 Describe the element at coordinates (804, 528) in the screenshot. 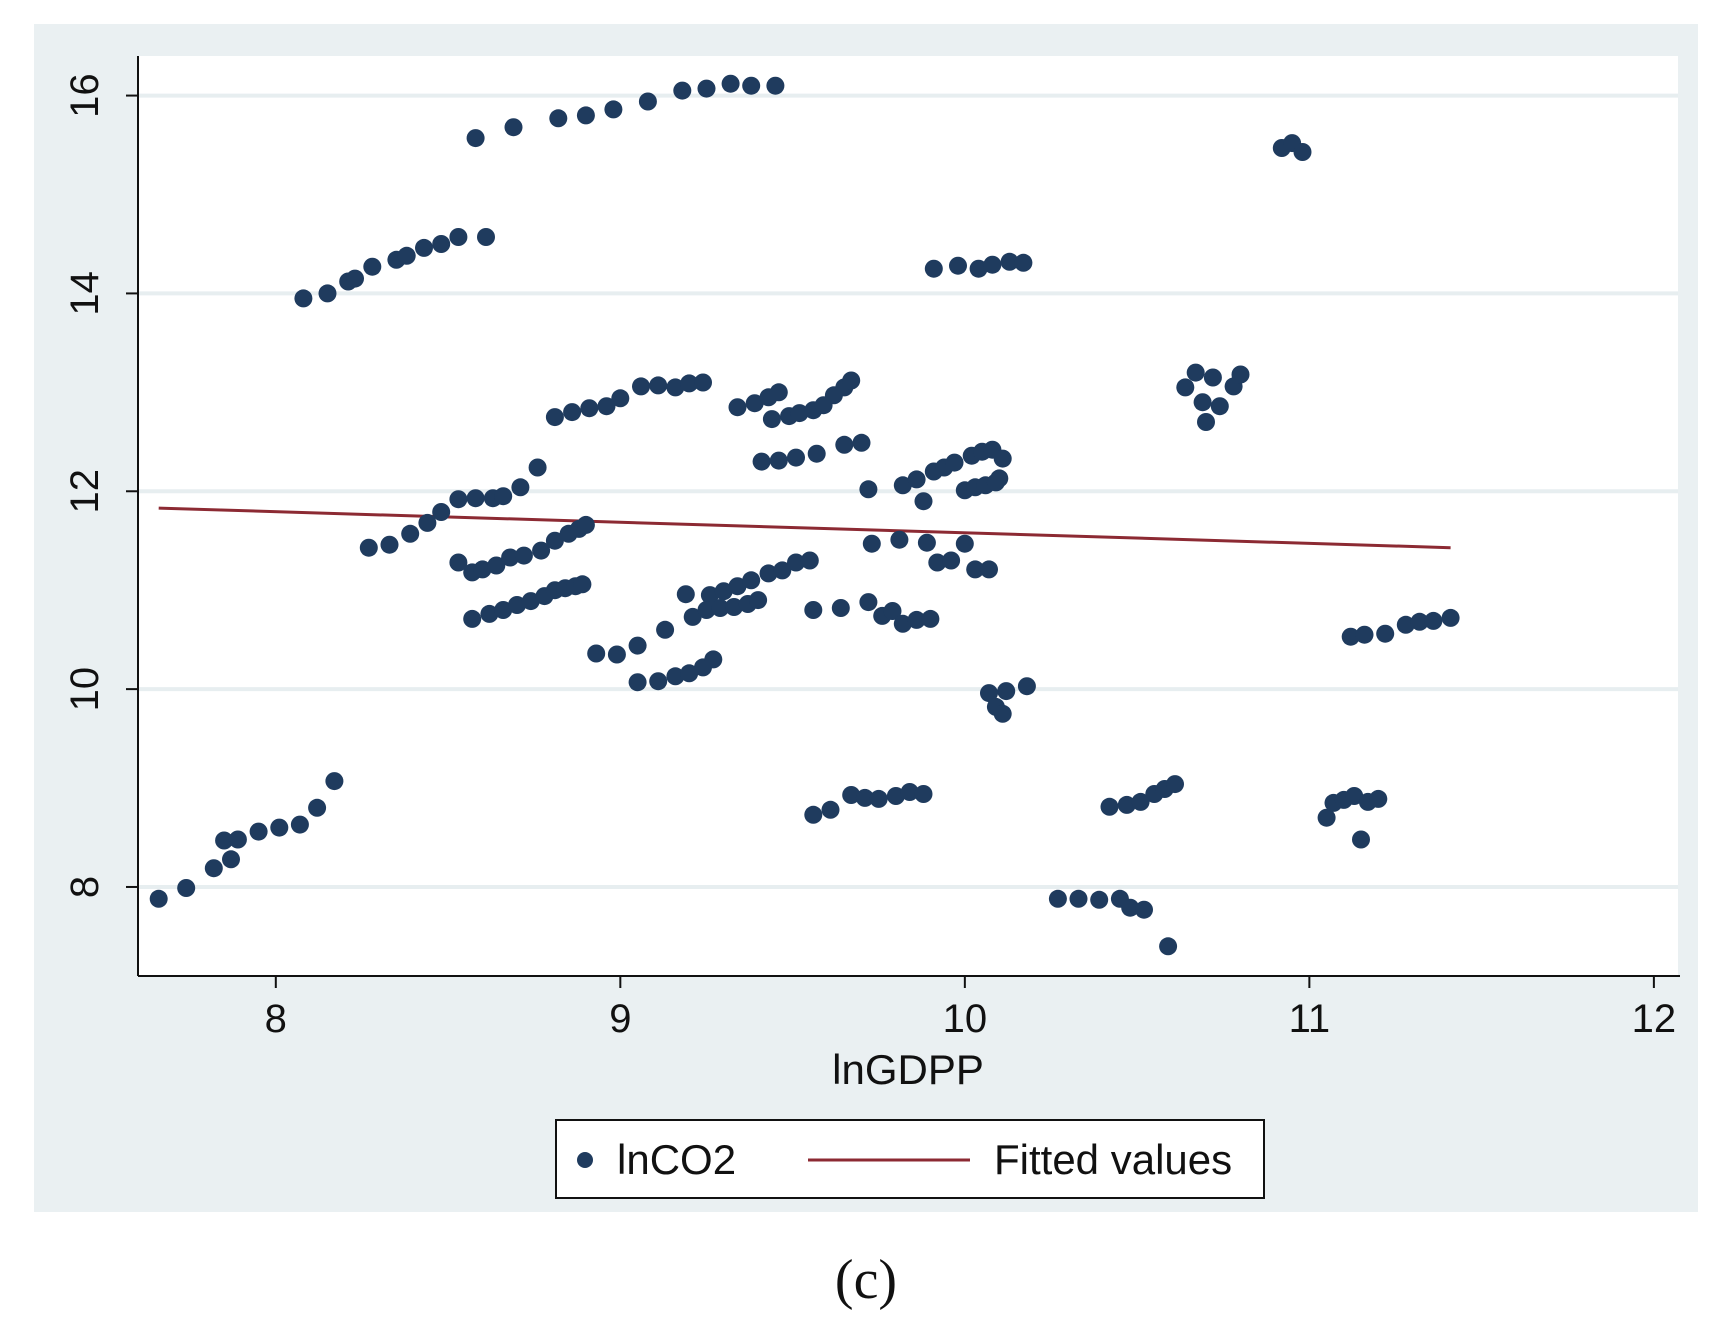

I see `fitted-line-layer` at that location.